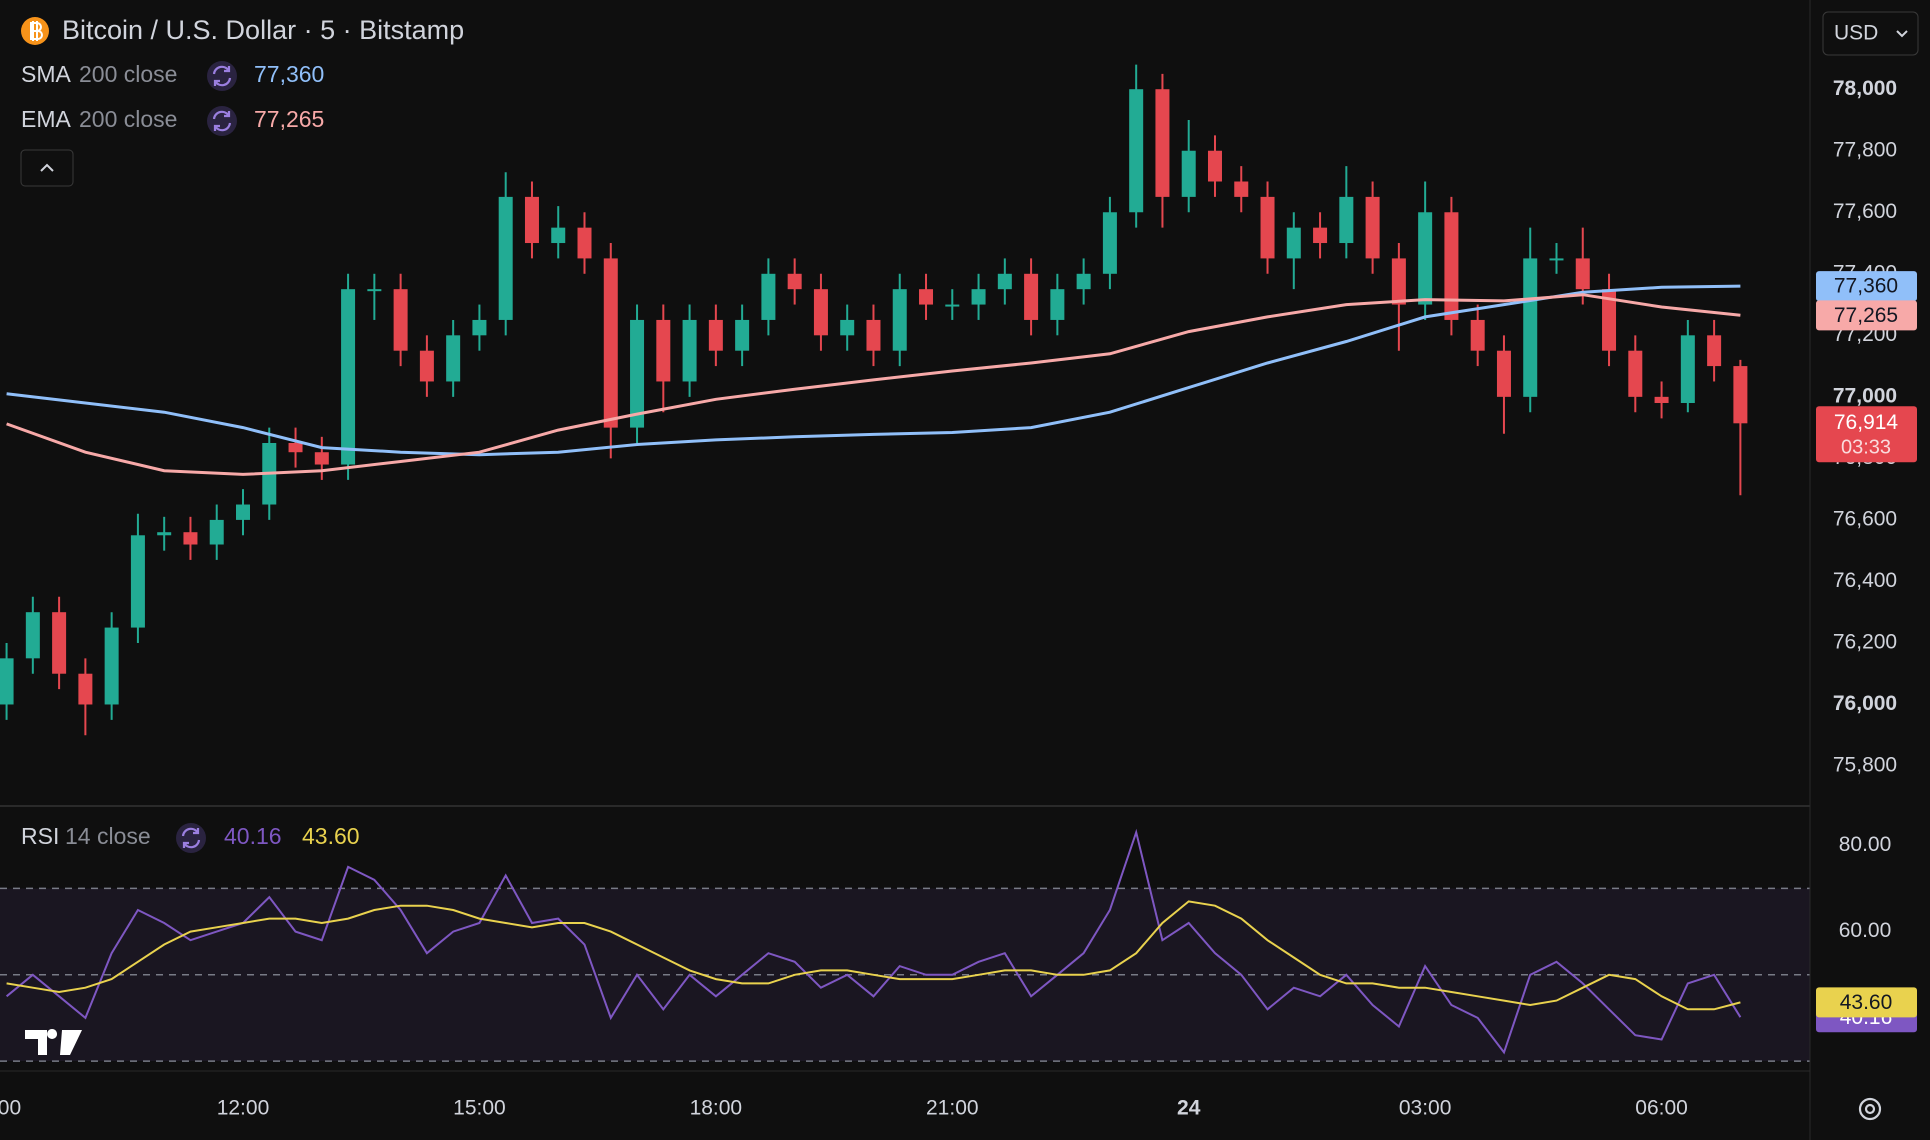 This screenshot has height=1140, width=1930. Describe the element at coordinates (1865, 930) in the screenshot. I see `y-tick-label: 60.00` at that location.